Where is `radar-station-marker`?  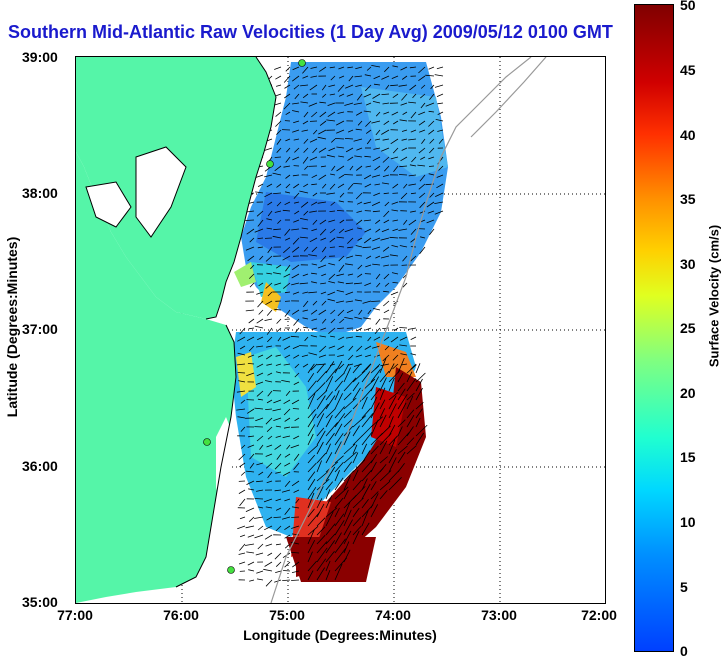 radar-station-marker is located at coordinates (231, 570).